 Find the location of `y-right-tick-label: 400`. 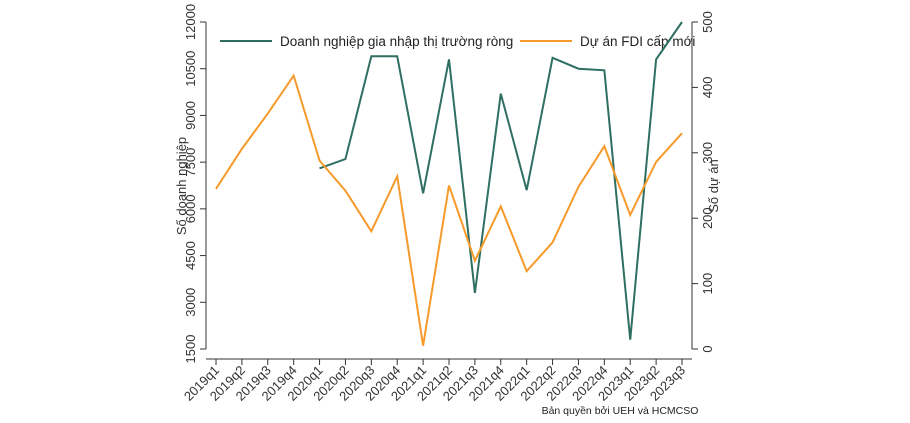

y-right-tick-label: 400 is located at coordinates (707, 88).